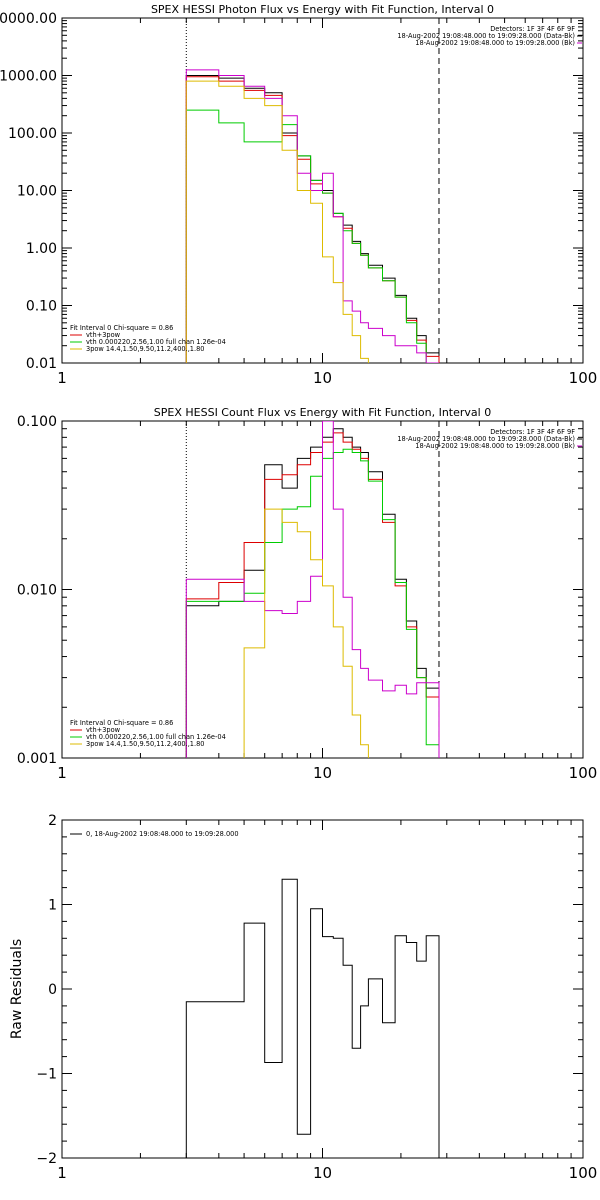 The height and width of the screenshot is (1200, 600). What do you see at coordinates (17, 989) in the screenshot?
I see `y-axis-label: Raw Residuals` at bounding box center [17, 989].